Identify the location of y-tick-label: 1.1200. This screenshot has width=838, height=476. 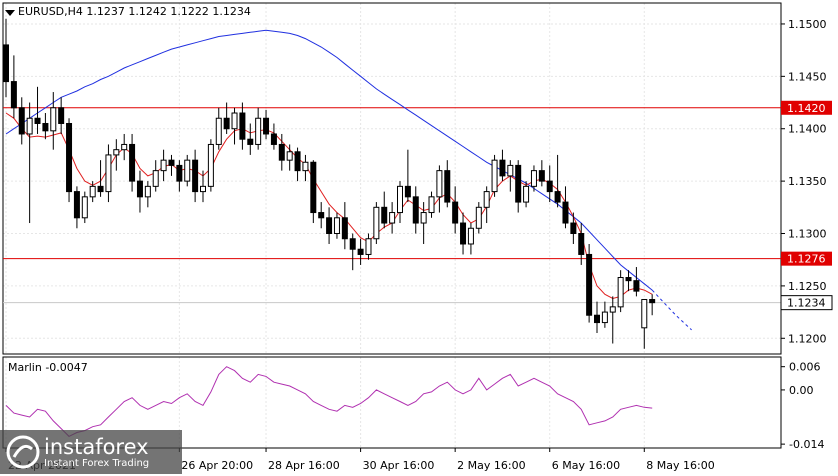
(807, 338).